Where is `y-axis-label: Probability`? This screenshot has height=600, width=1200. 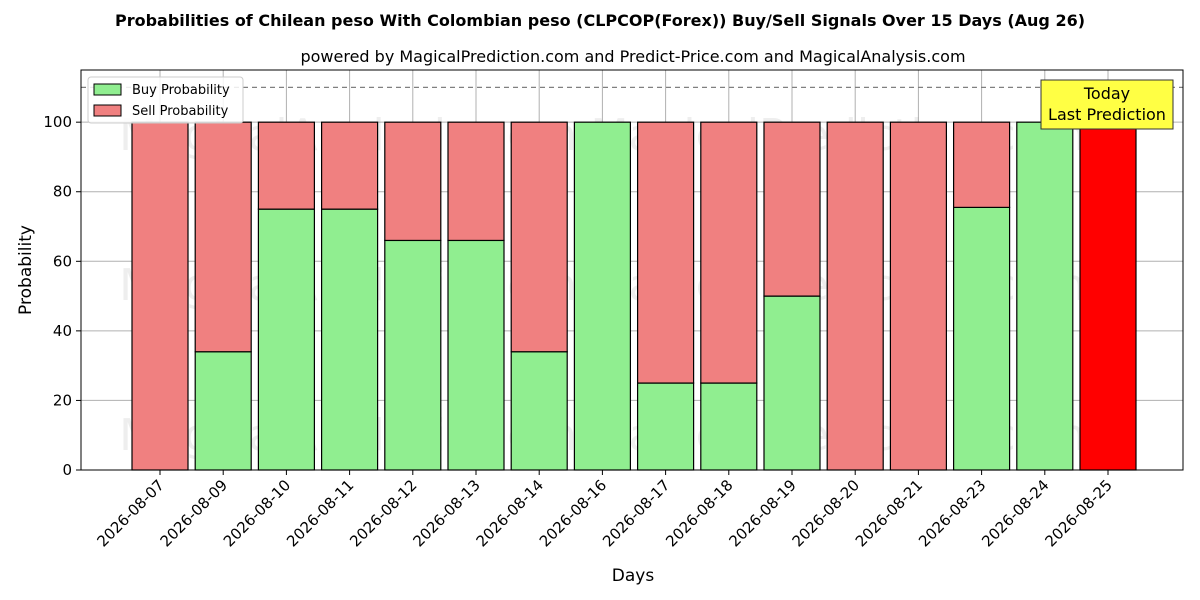
y-axis-label: Probability is located at coordinates (26, 270).